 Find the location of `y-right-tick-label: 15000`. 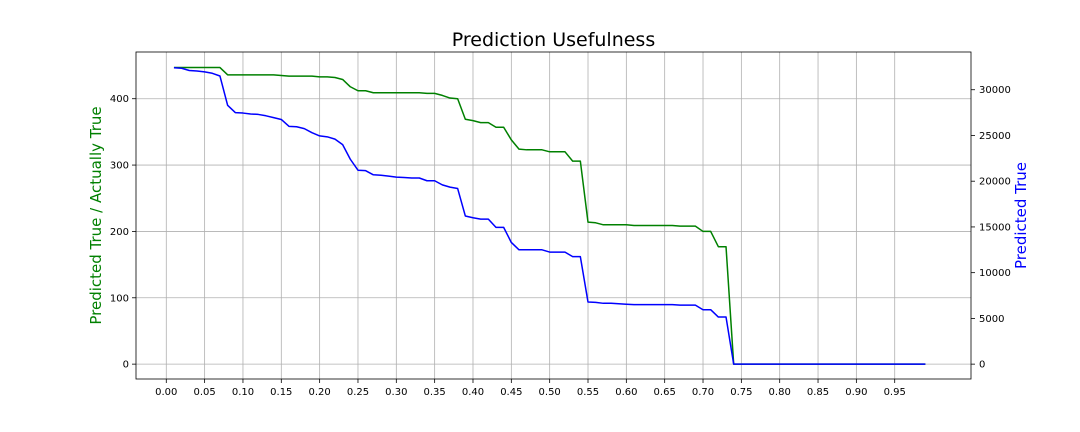

y-right-tick-label: 15000 is located at coordinates (995, 227).